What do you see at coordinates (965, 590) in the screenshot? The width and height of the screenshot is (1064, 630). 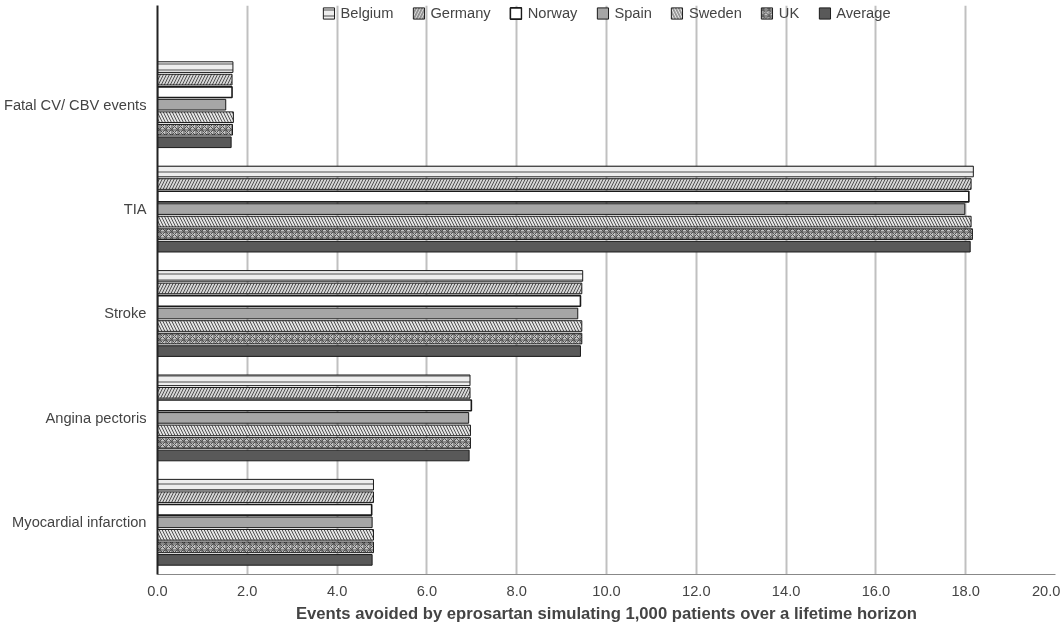 I see `x-tick-label: 18.0` at bounding box center [965, 590].